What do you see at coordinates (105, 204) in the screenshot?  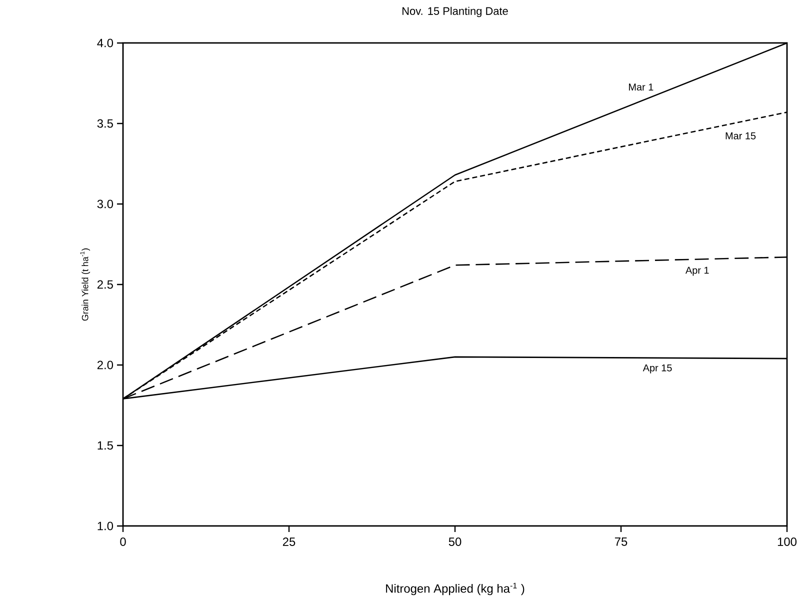 I see `y-tick-label: 3.0` at bounding box center [105, 204].